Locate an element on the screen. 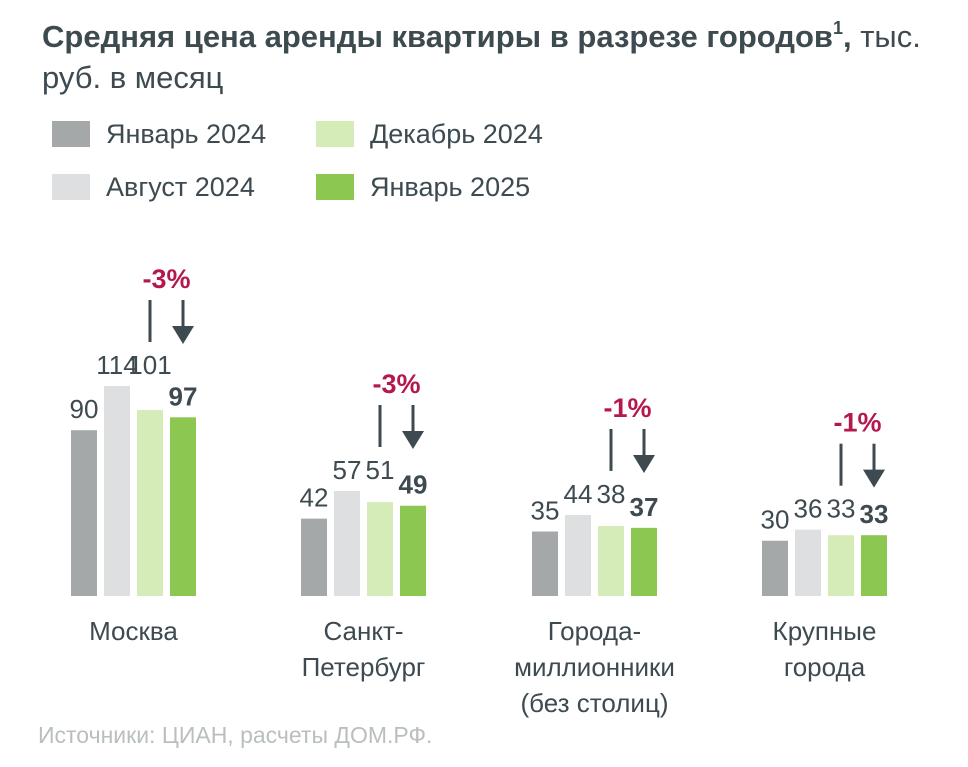  value-label-dec-2024-2: 38 is located at coordinates (611, 494).